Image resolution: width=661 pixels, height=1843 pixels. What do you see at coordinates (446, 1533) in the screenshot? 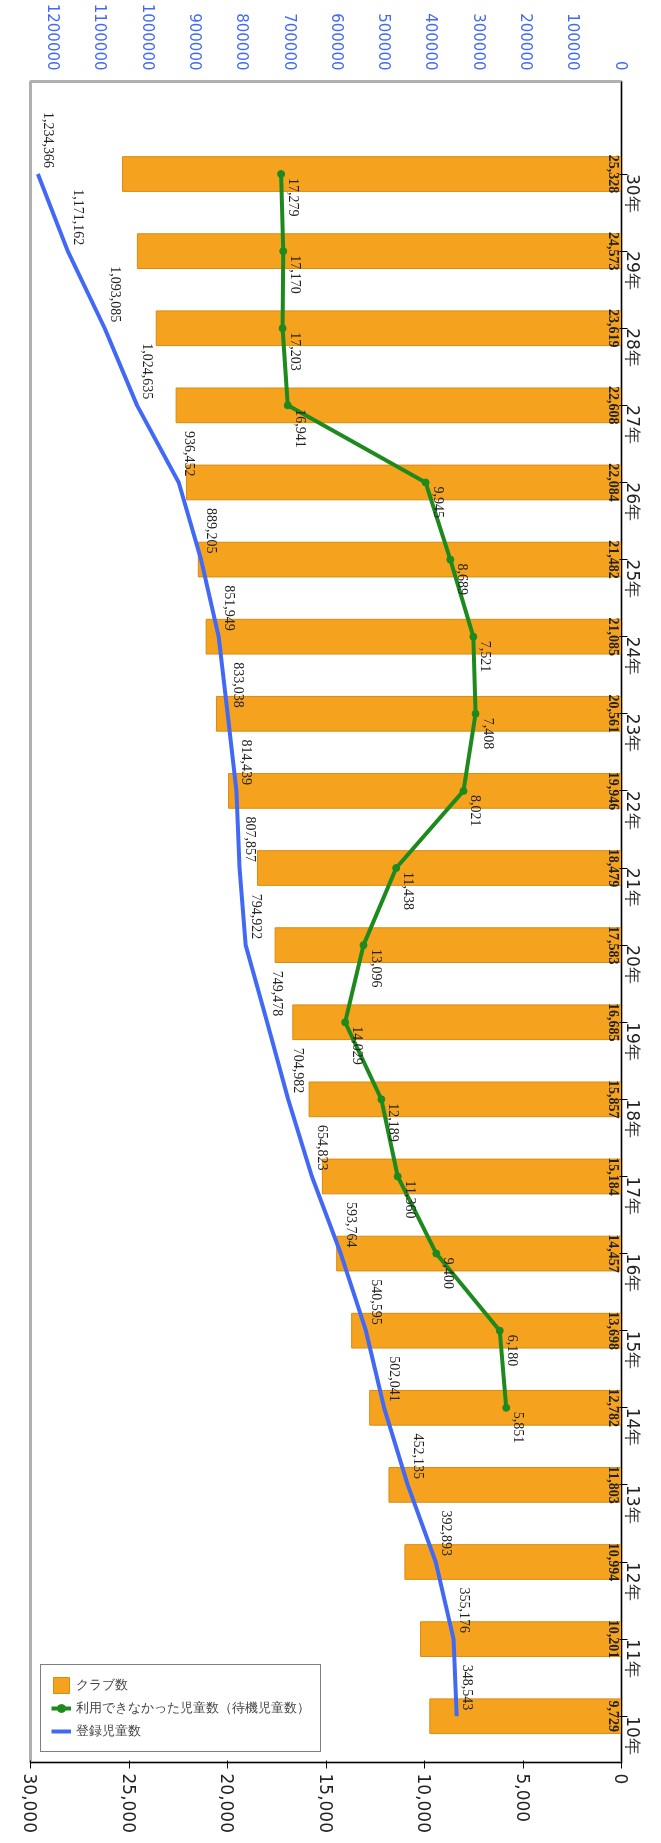
I see `data-label: 392,893` at bounding box center [446, 1533].